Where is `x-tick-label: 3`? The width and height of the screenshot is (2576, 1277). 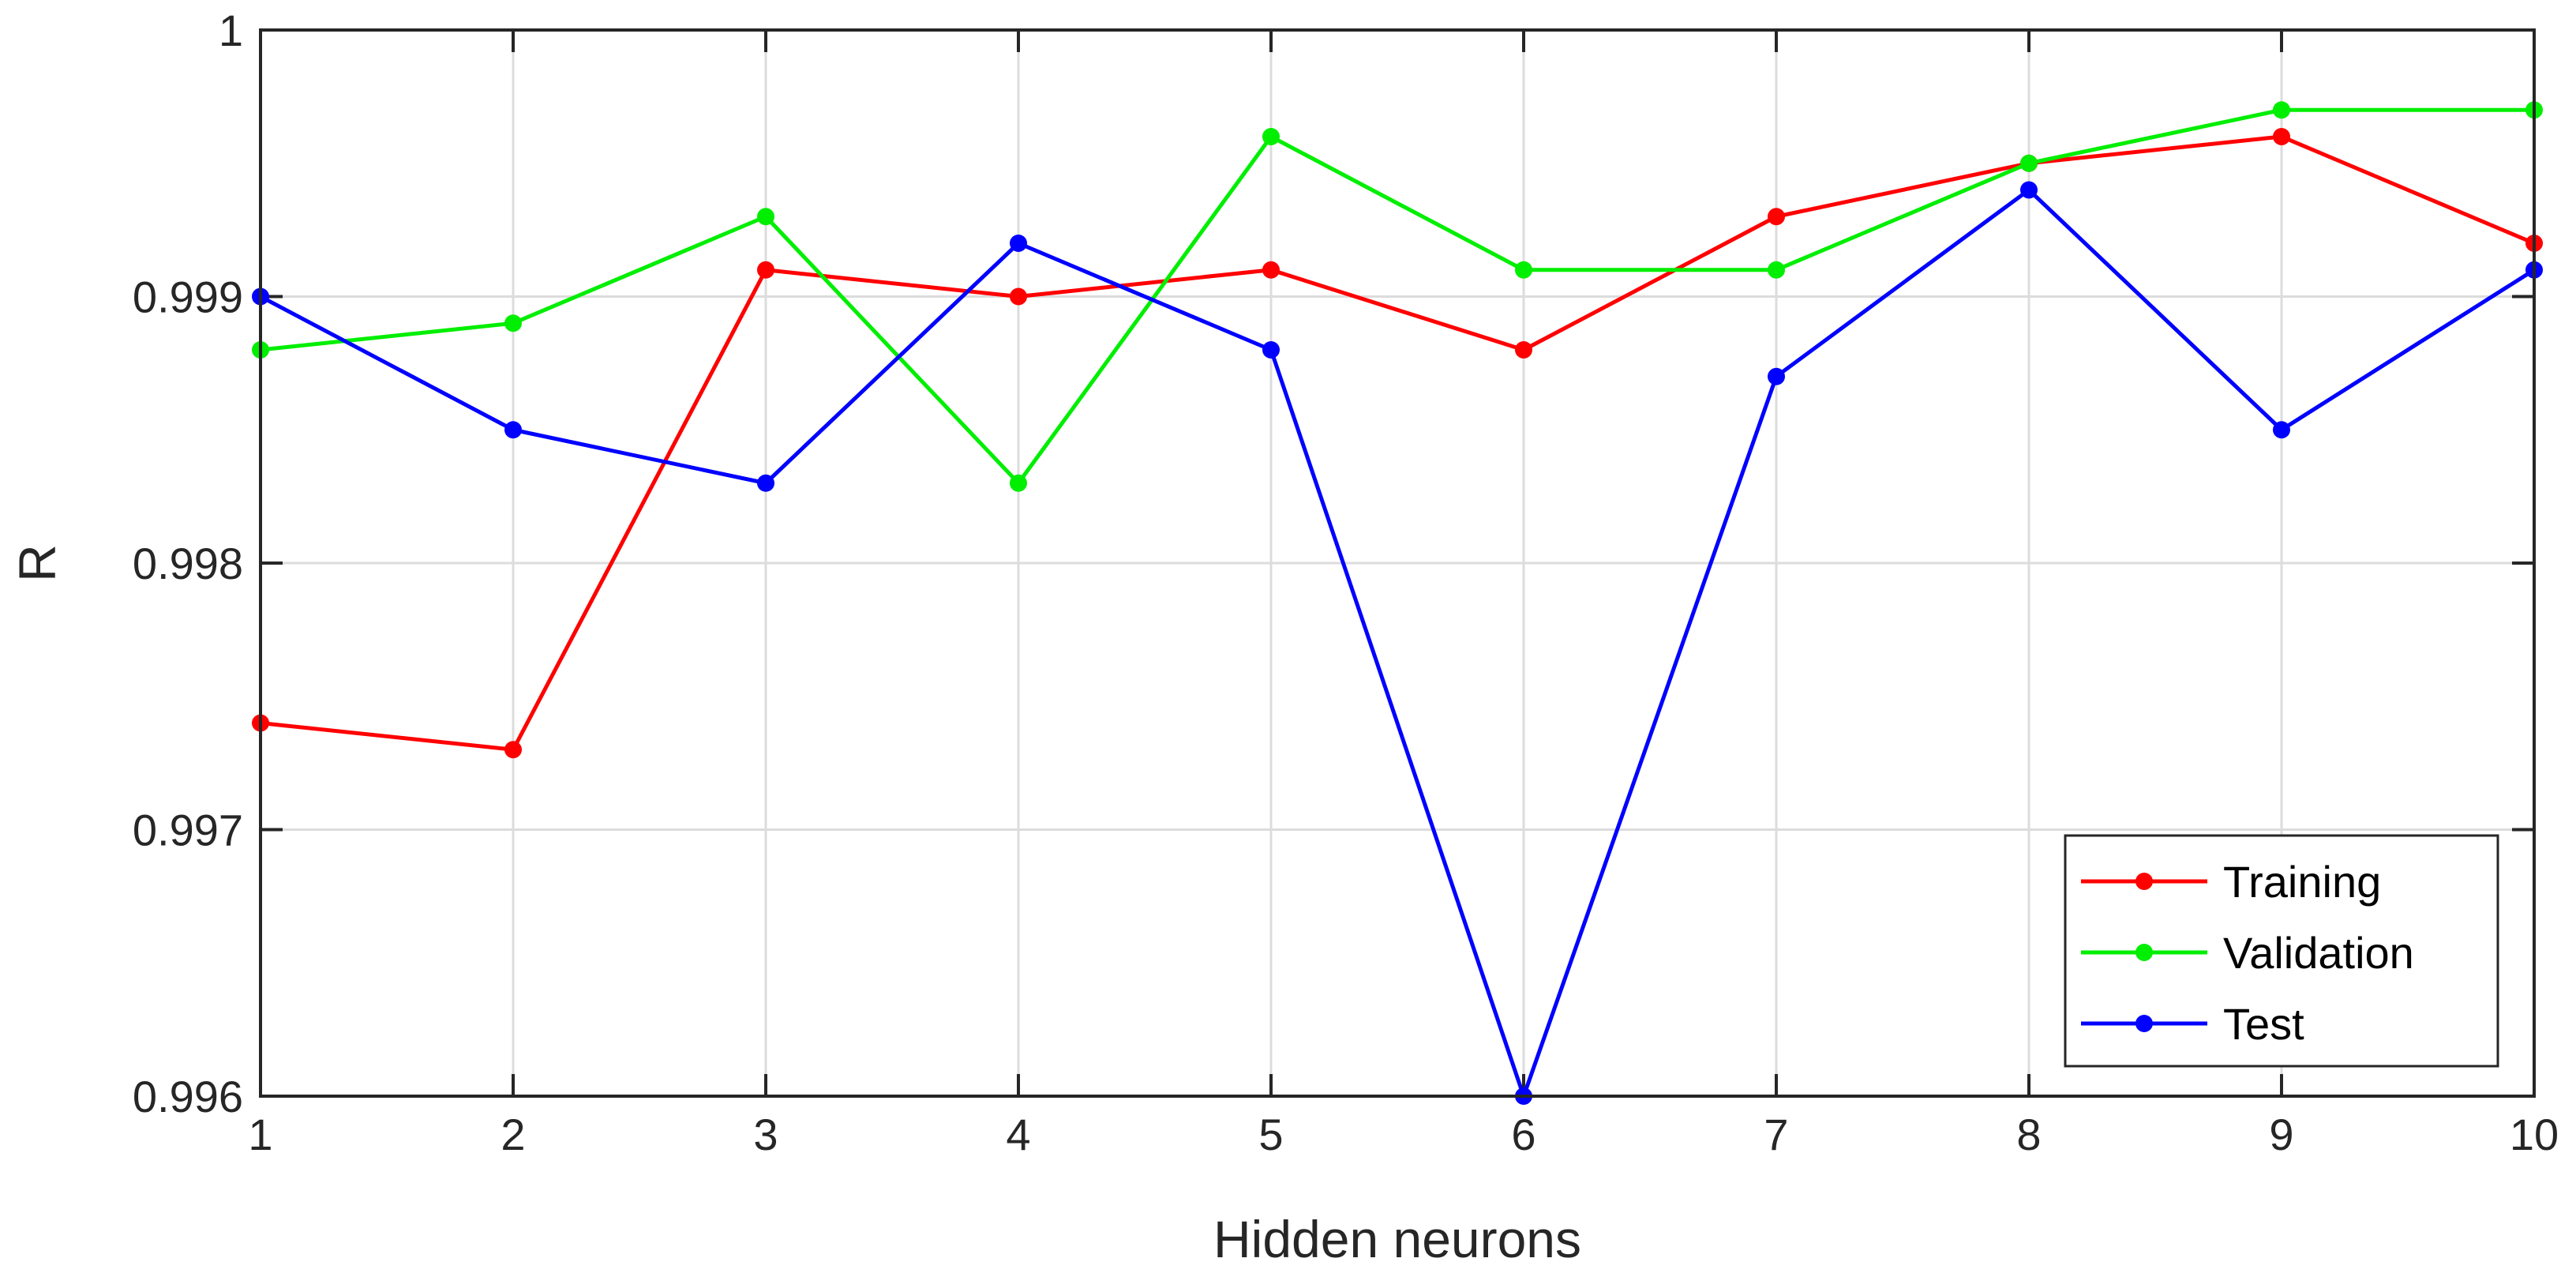 x-tick-label: 3 is located at coordinates (765, 1134).